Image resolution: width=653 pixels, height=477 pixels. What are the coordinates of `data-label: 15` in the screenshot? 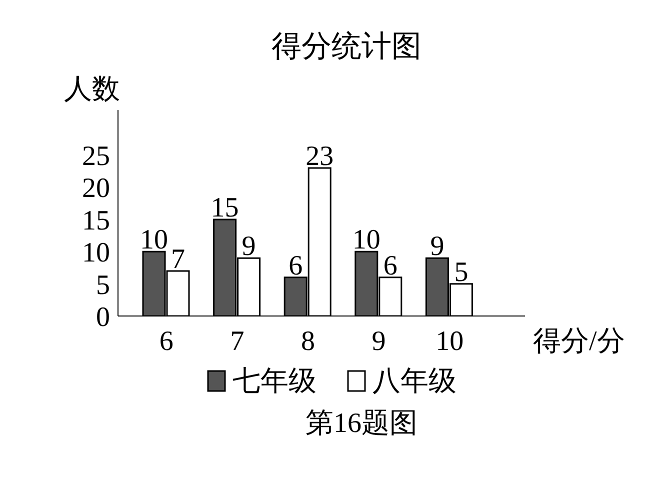 It's located at (224, 208).